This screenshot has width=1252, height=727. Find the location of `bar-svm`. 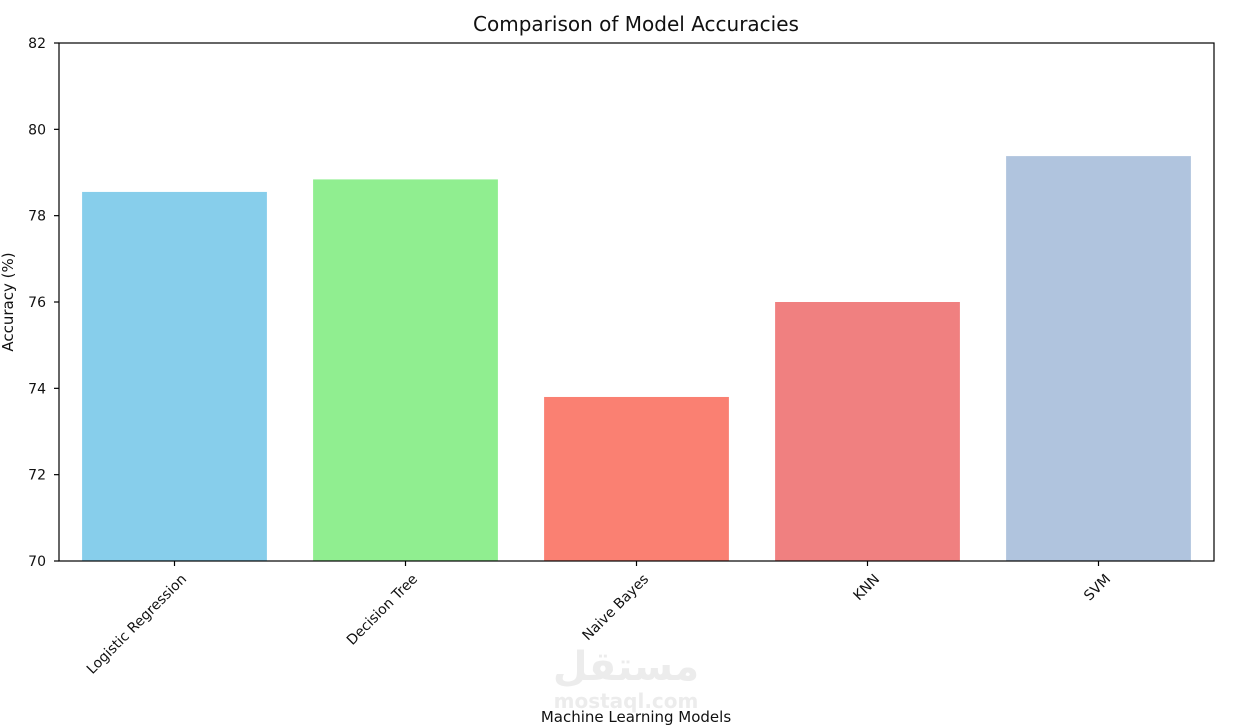

bar-svm is located at coordinates (1098, 358).